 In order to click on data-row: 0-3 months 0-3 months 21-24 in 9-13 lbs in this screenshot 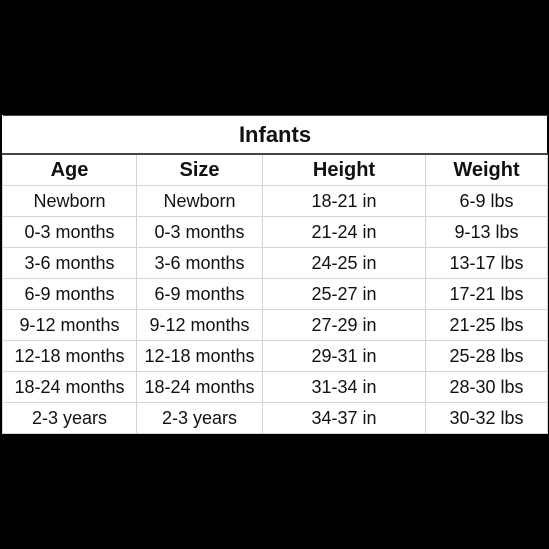, I will do `click(275, 232)`.